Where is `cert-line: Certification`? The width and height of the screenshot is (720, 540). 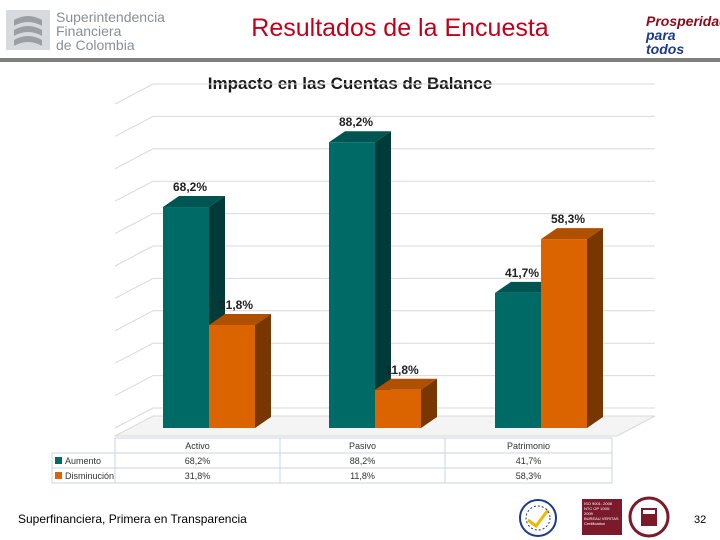
cert-line: Certification is located at coordinates (595, 523).